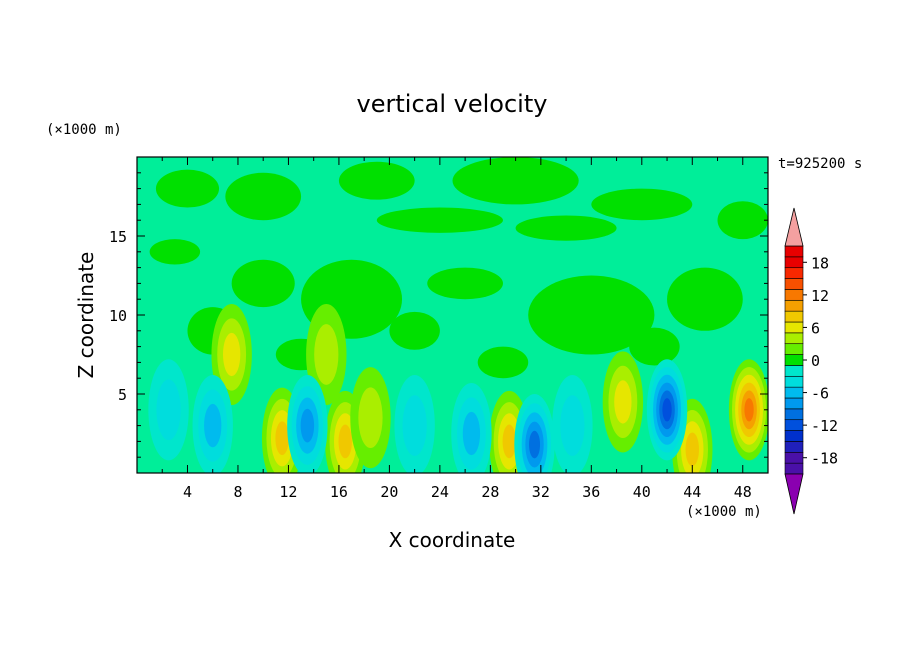 This screenshot has height=654, width=904. I want to click on colorbar-tick-label: 6, so click(815, 328).